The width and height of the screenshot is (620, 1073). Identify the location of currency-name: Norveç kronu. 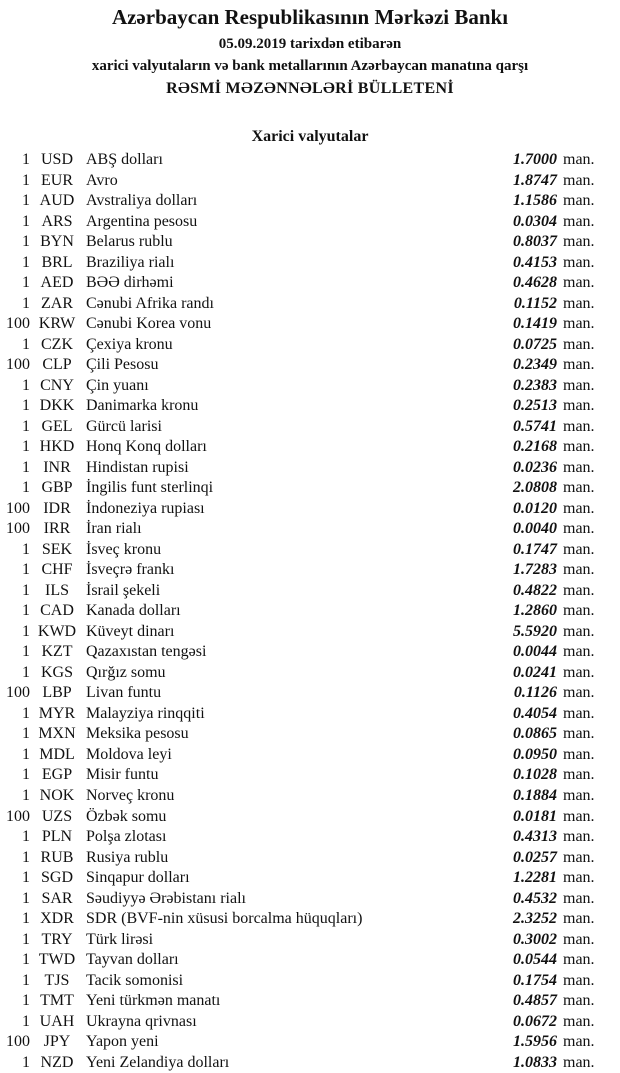
(130, 795).